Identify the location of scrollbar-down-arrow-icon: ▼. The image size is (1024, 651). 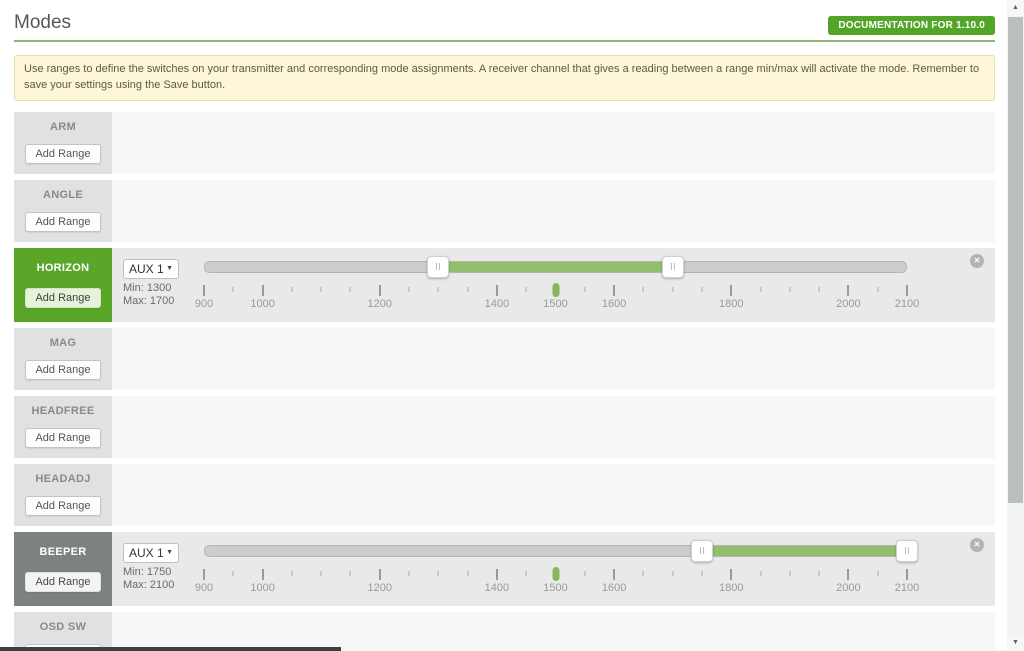
(1015, 643).